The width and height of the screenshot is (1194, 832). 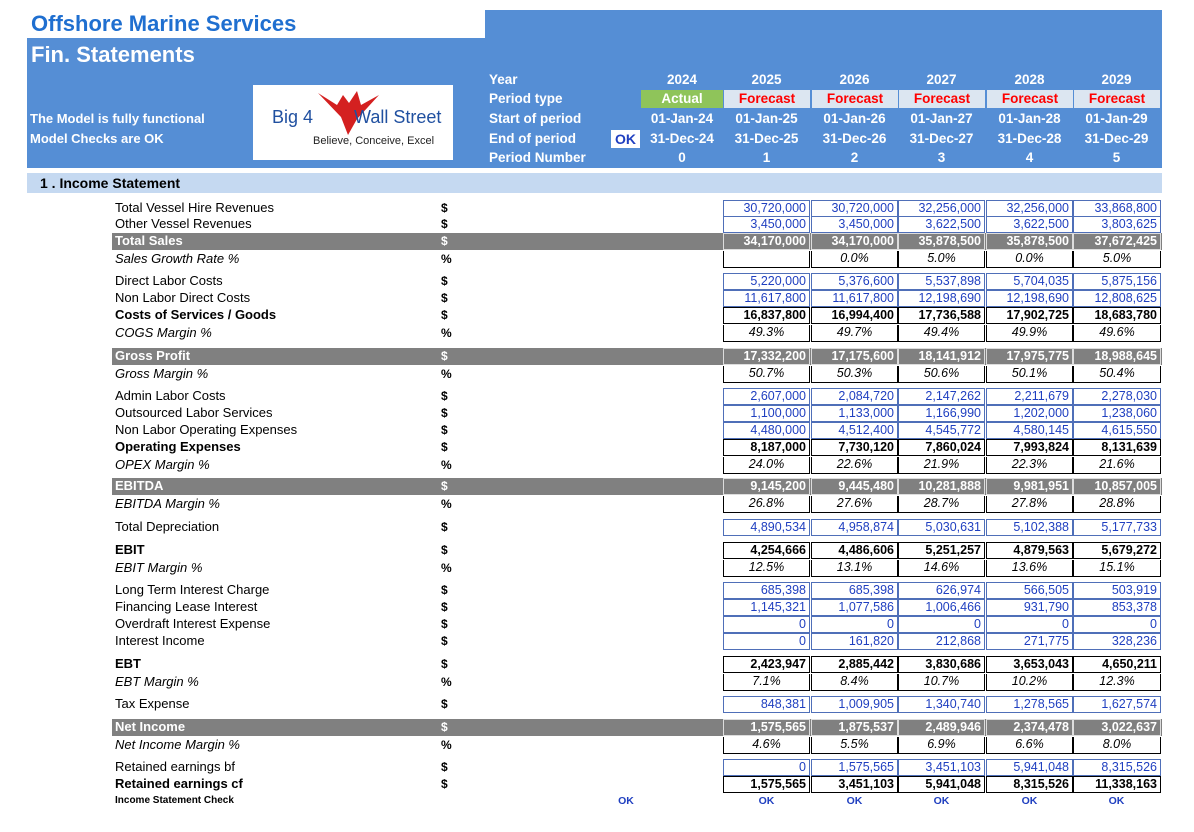 What do you see at coordinates (150, 726) in the screenshot?
I see `row-label: Net Income` at bounding box center [150, 726].